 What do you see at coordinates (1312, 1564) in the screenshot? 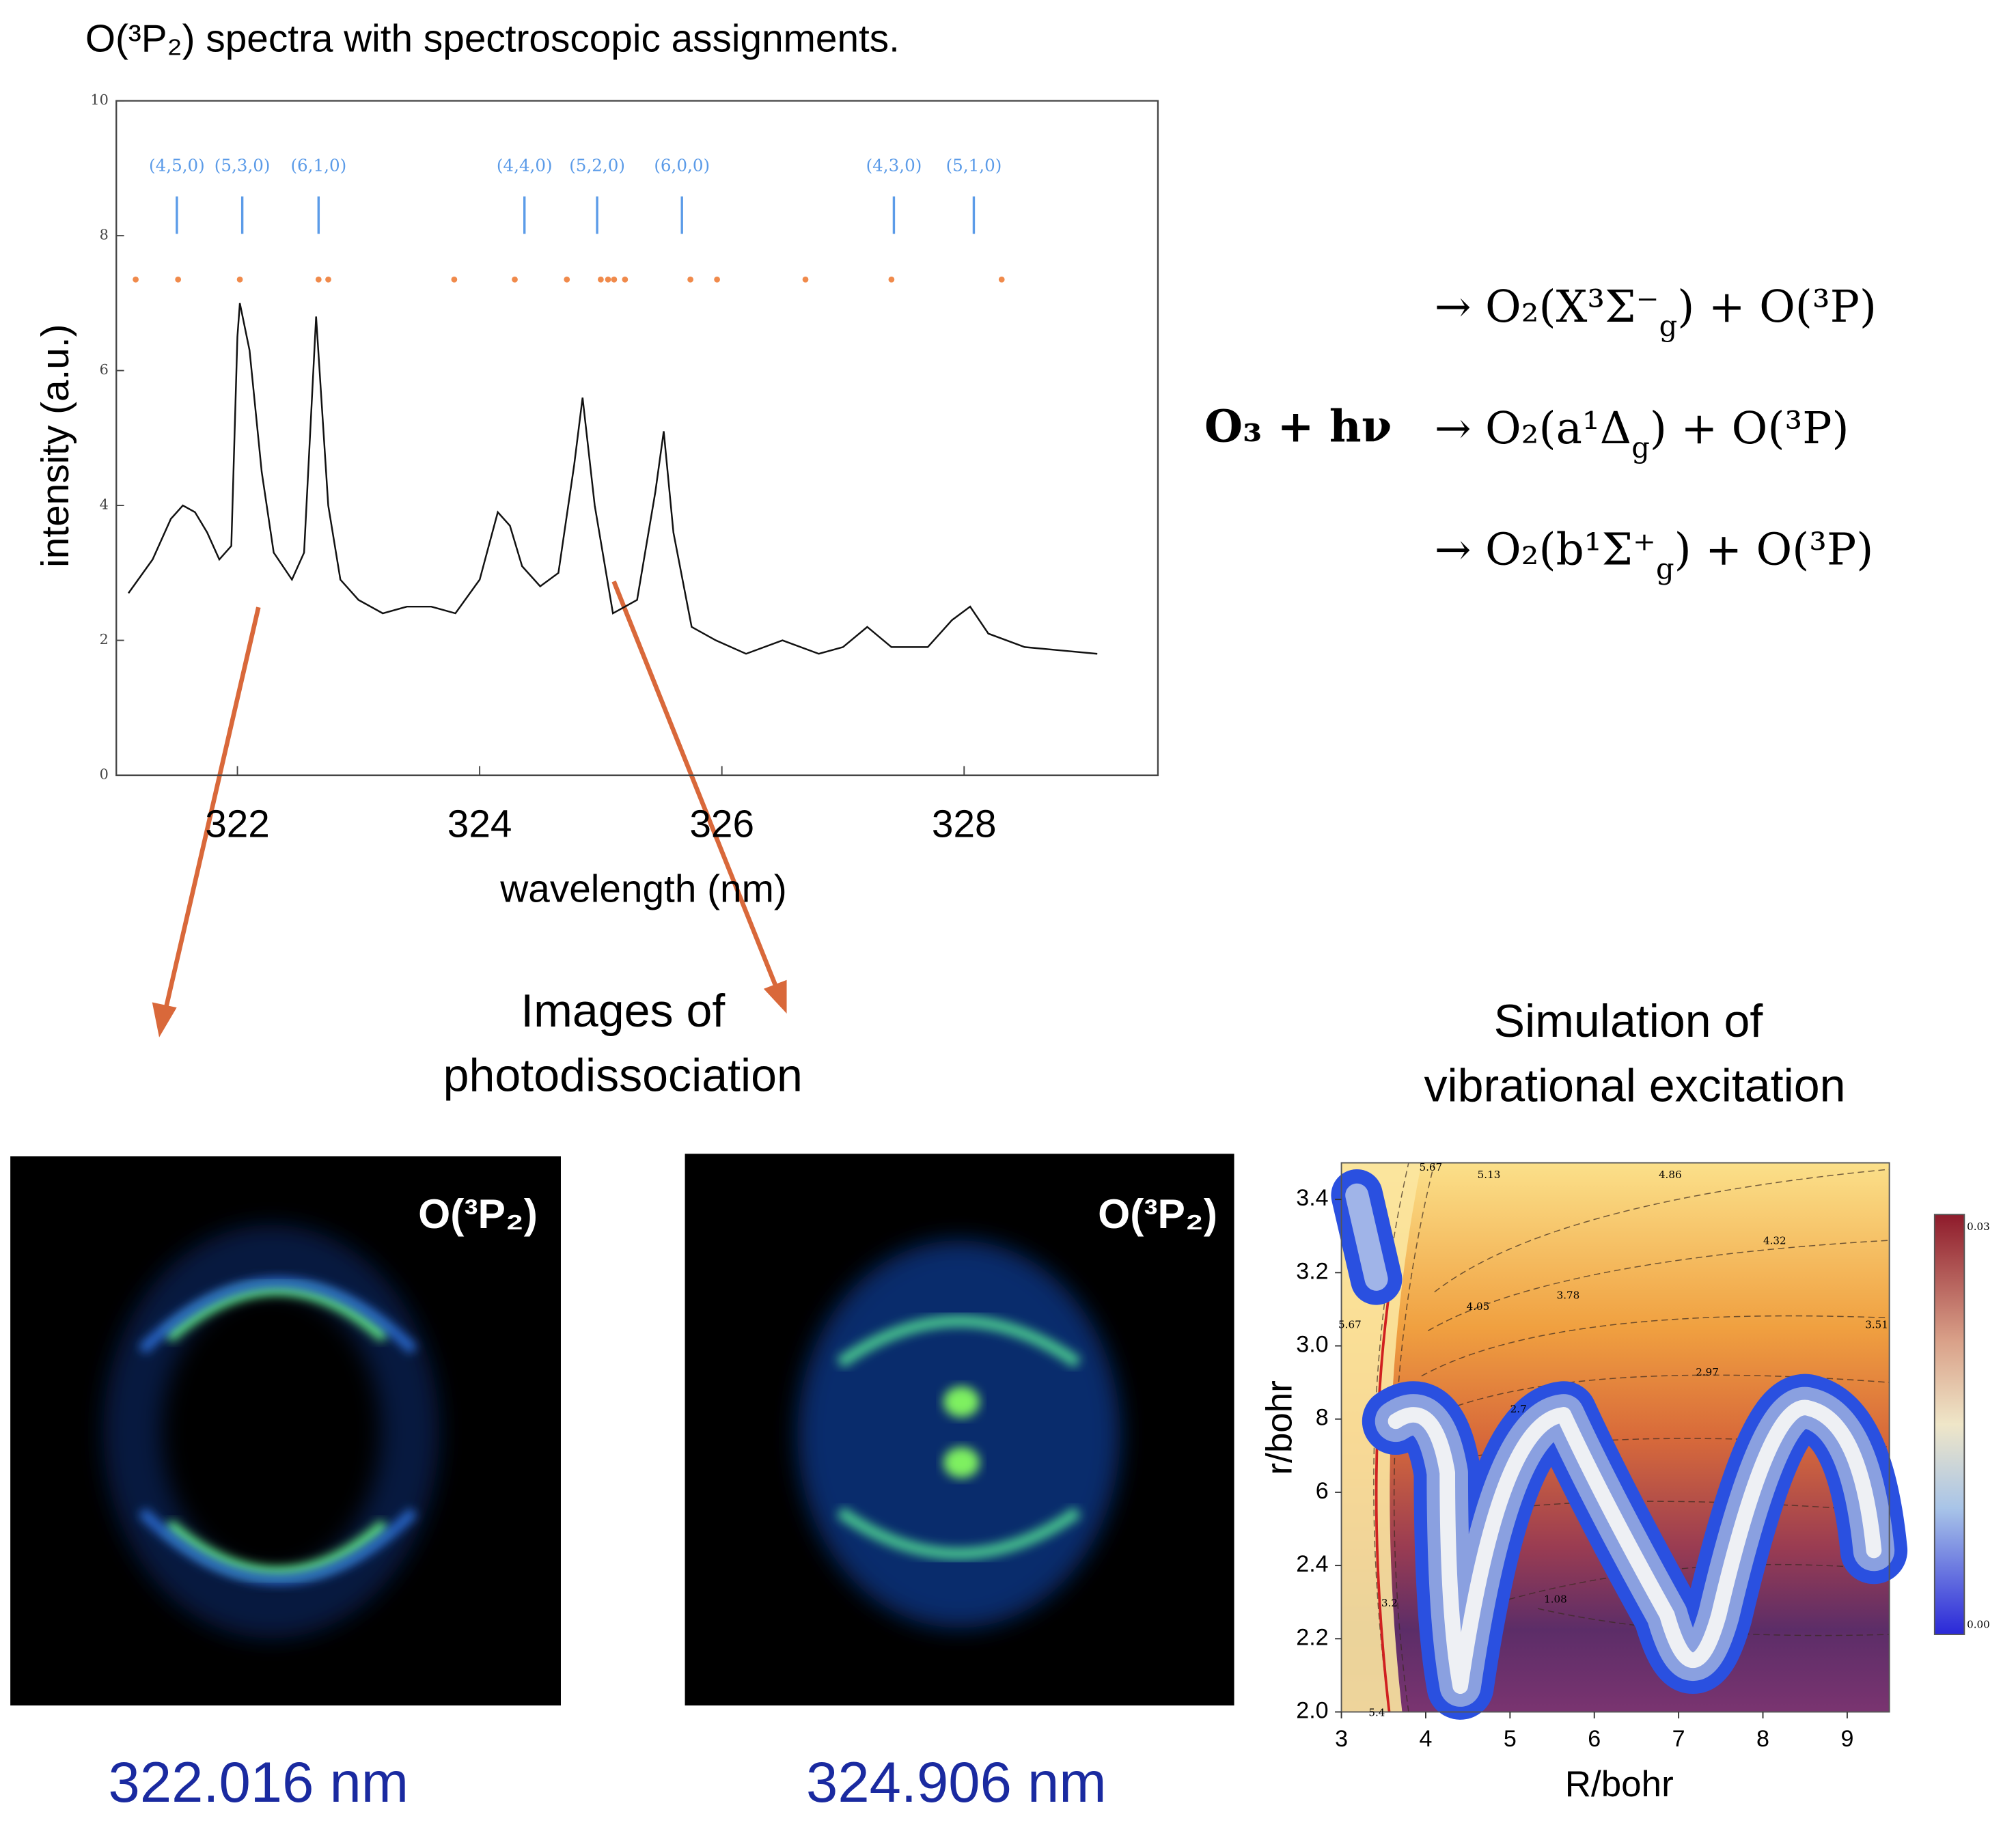
I see `y-tick-label: 2.4` at bounding box center [1312, 1564].